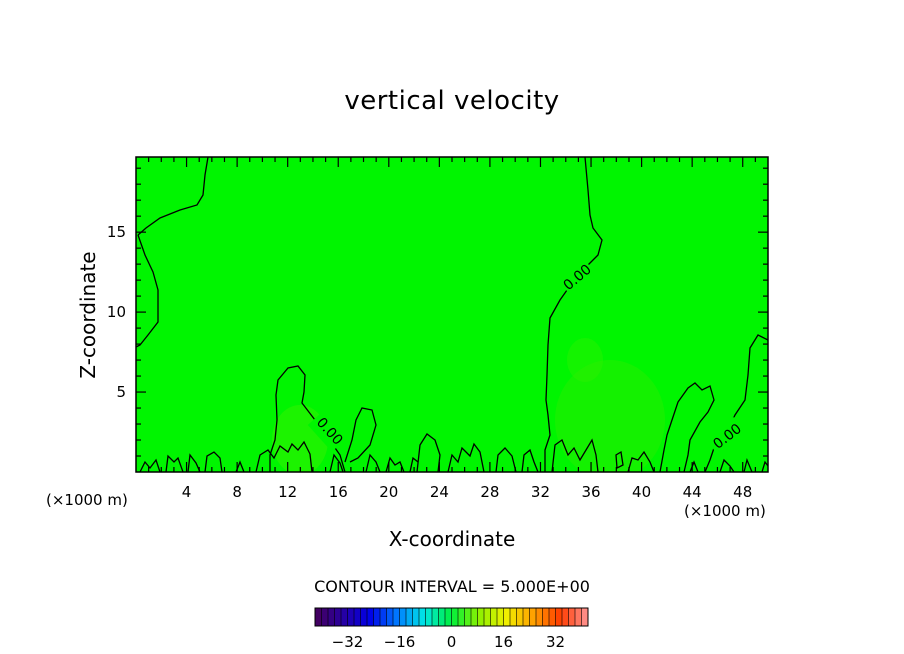 This screenshot has height=654, width=904. What do you see at coordinates (527, 354) in the screenshot?
I see `contour-labels: 0.00 0.00 0.00` at bounding box center [527, 354].